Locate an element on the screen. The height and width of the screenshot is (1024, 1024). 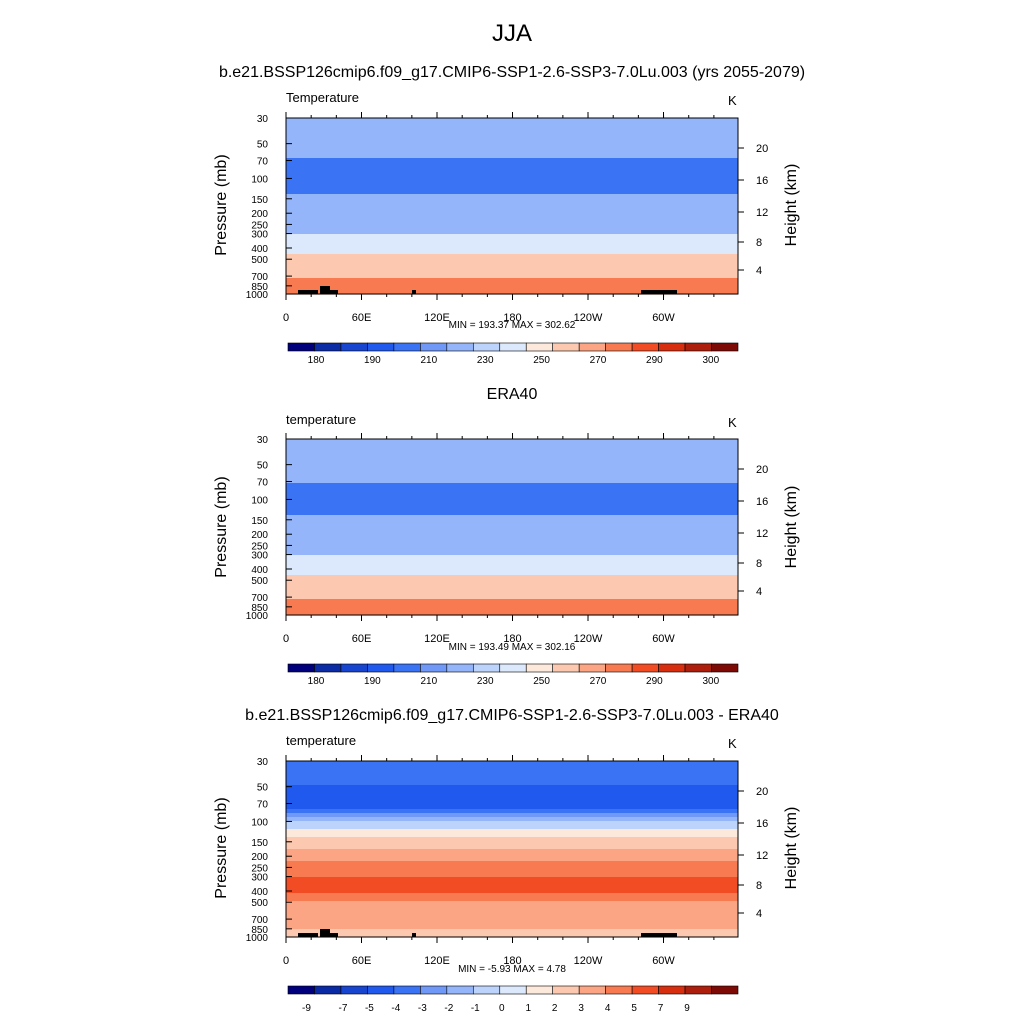
pressure-tick-label: 300 is located at coordinates (259, 556).